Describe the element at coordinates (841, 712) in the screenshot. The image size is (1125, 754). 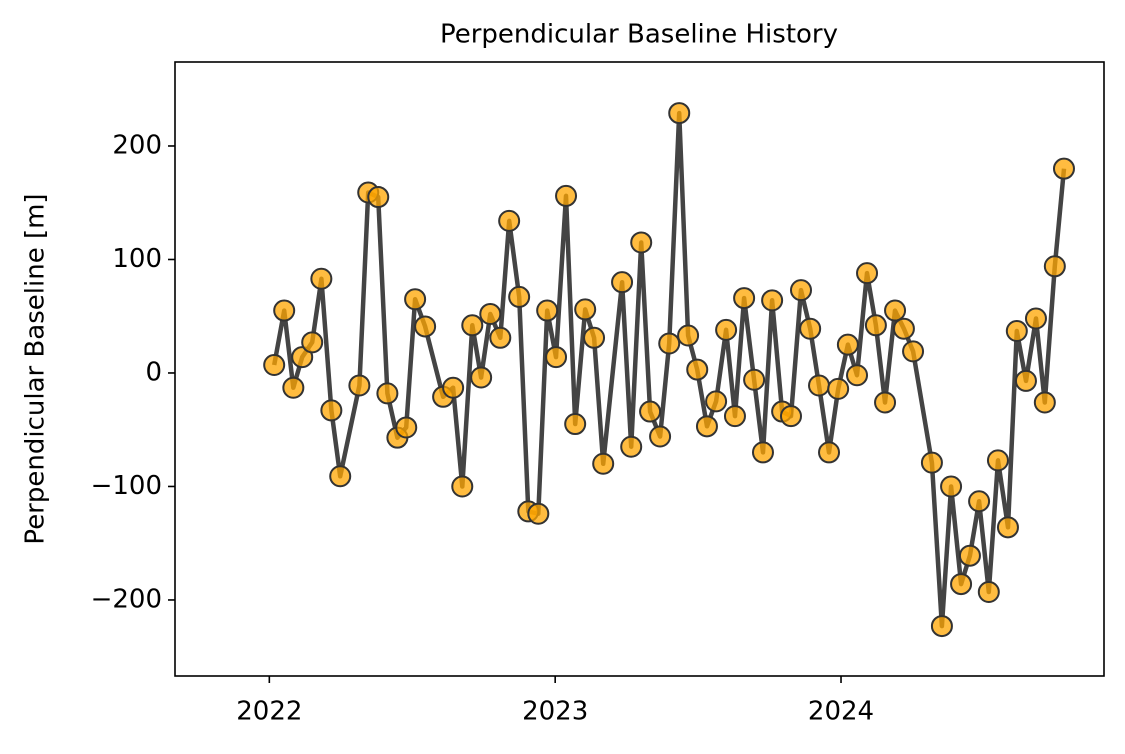
I see `x-tick-label: 2024` at that location.